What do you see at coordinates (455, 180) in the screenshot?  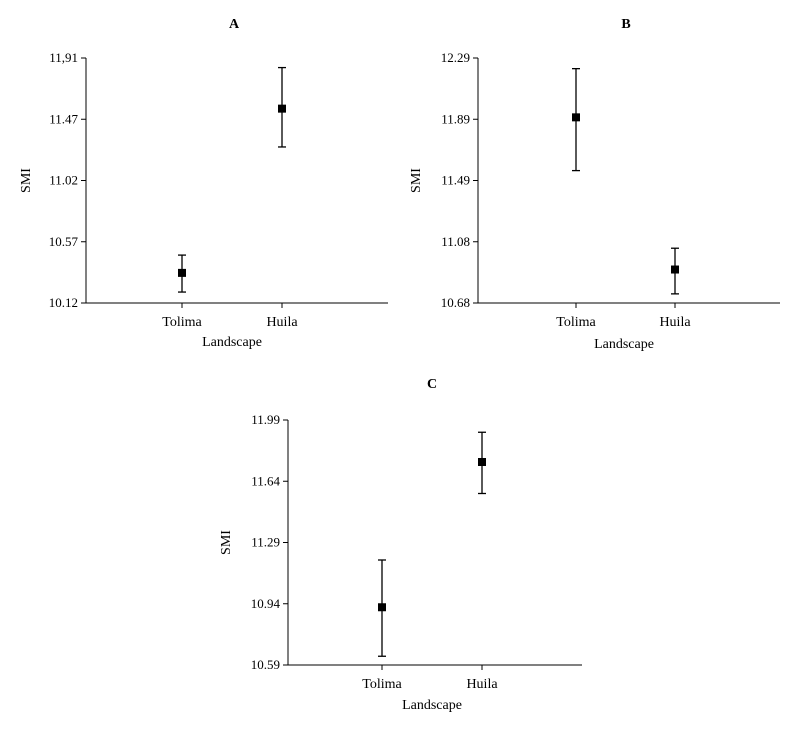 I see `y-tick-label: 11.49` at bounding box center [455, 180].